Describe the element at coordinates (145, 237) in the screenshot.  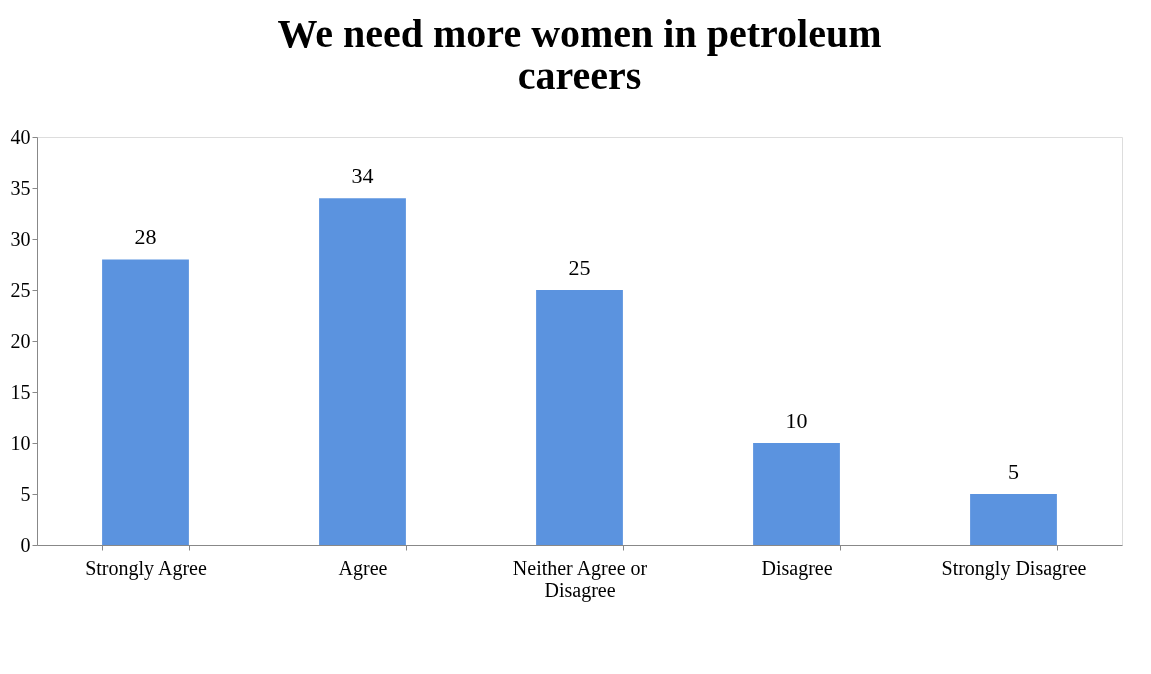
I see `data-label: 28` at that location.